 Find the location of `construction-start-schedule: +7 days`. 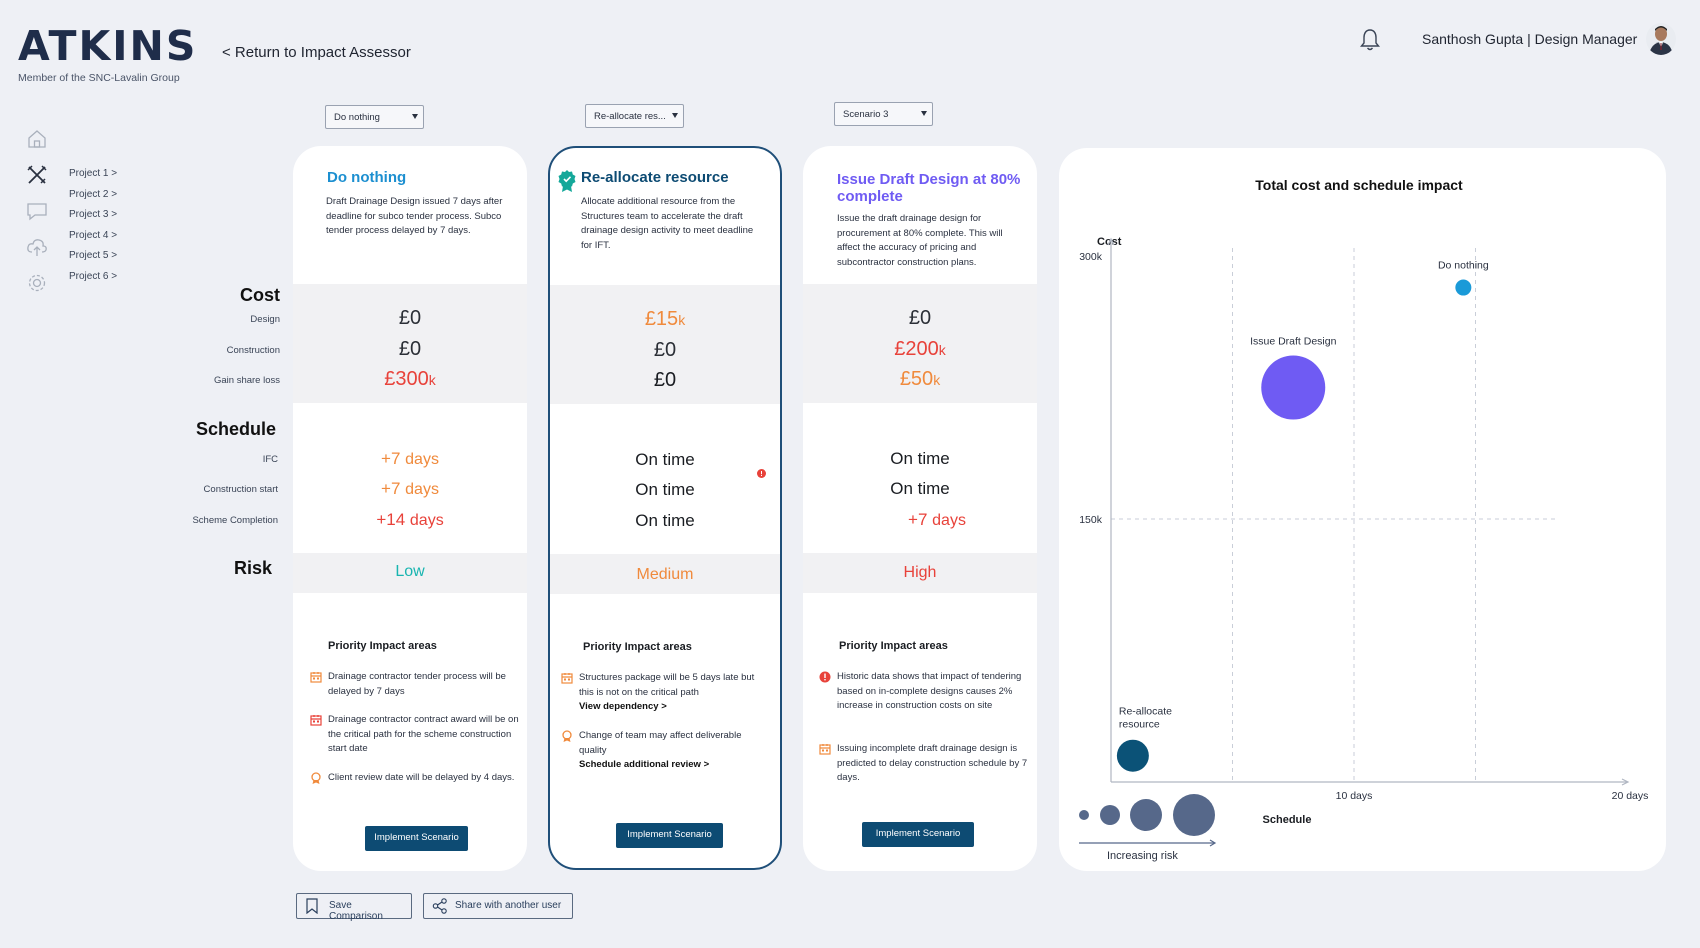

construction-start-schedule: +7 days is located at coordinates (410, 488).